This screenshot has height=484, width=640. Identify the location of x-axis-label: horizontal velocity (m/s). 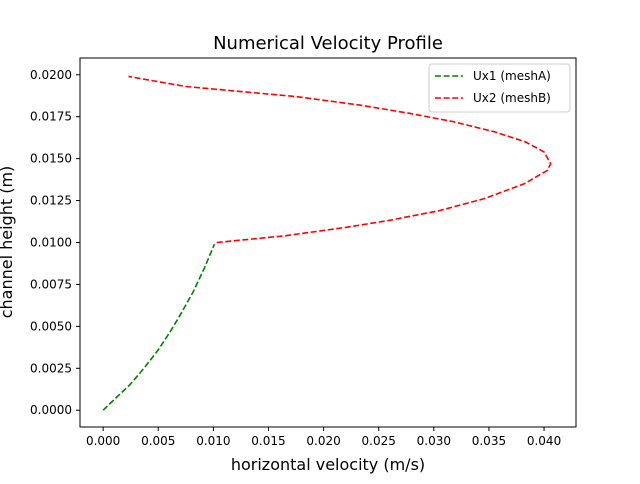
(328, 464).